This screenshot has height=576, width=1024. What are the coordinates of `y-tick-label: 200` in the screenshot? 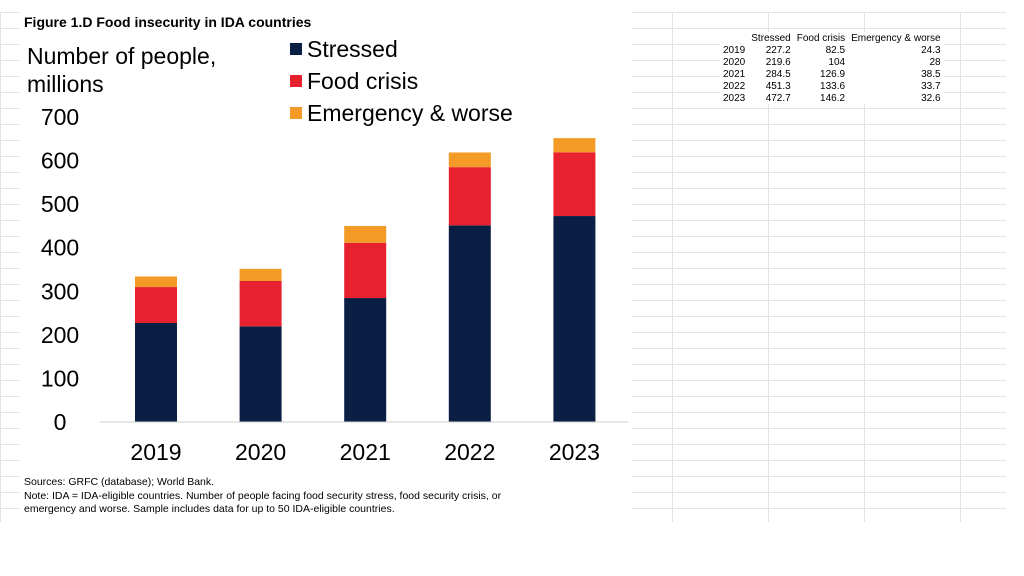 It's located at (60, 335).